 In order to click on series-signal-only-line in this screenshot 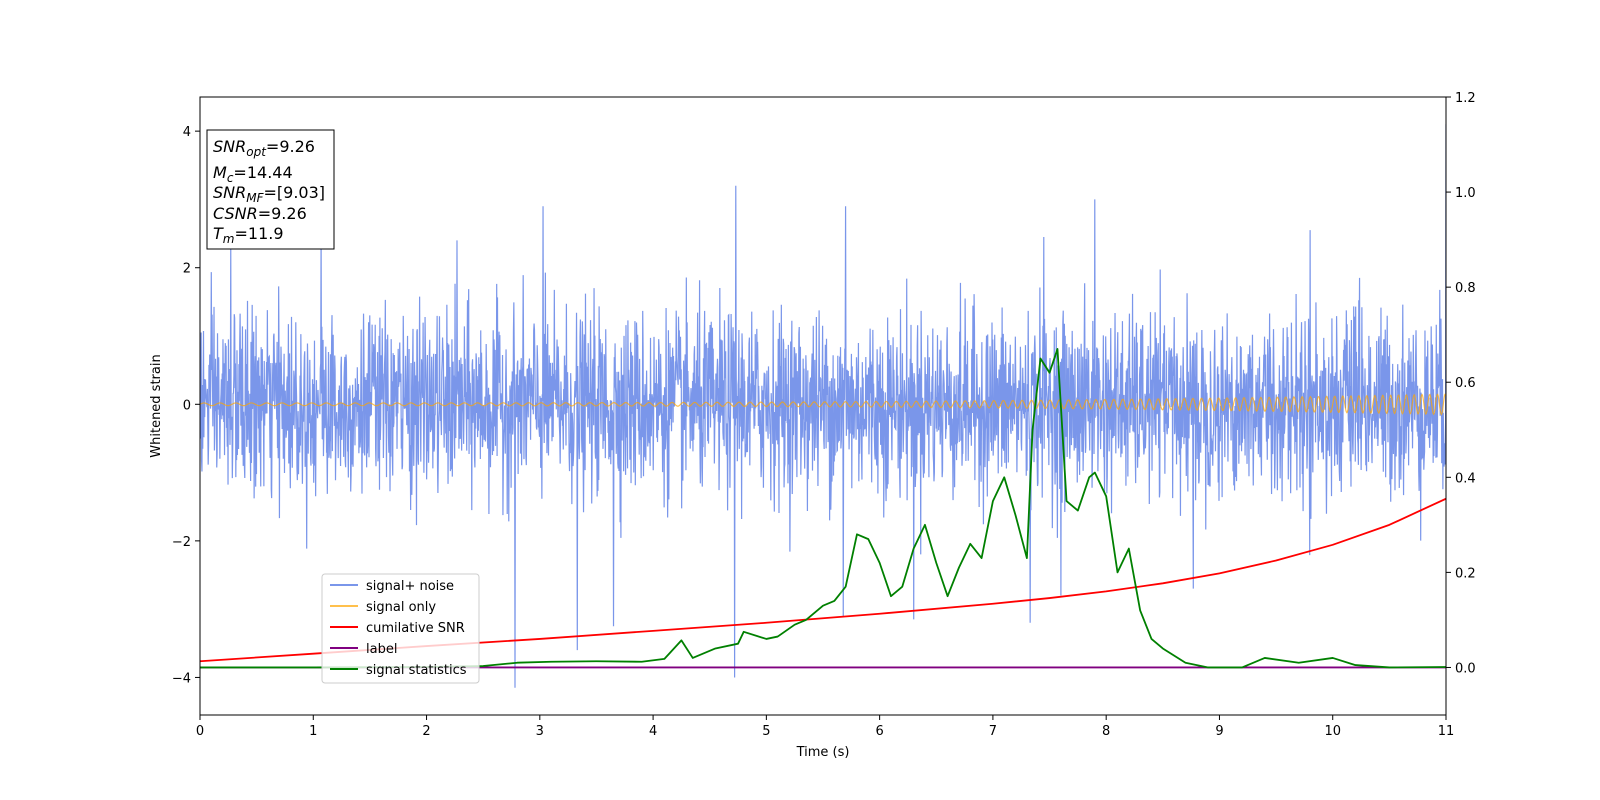, I will do `click(823, 404)`.